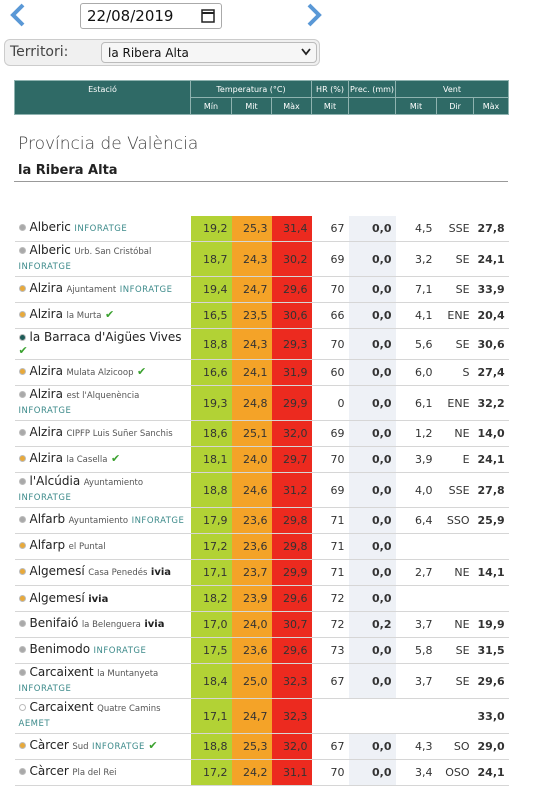 Image resolution: width=552 pixels, height=786 pixels. Describe the element at coordinates (102, 315) in the screenshot. I see `station-cell: Alzira la Murta ✔` at that location.